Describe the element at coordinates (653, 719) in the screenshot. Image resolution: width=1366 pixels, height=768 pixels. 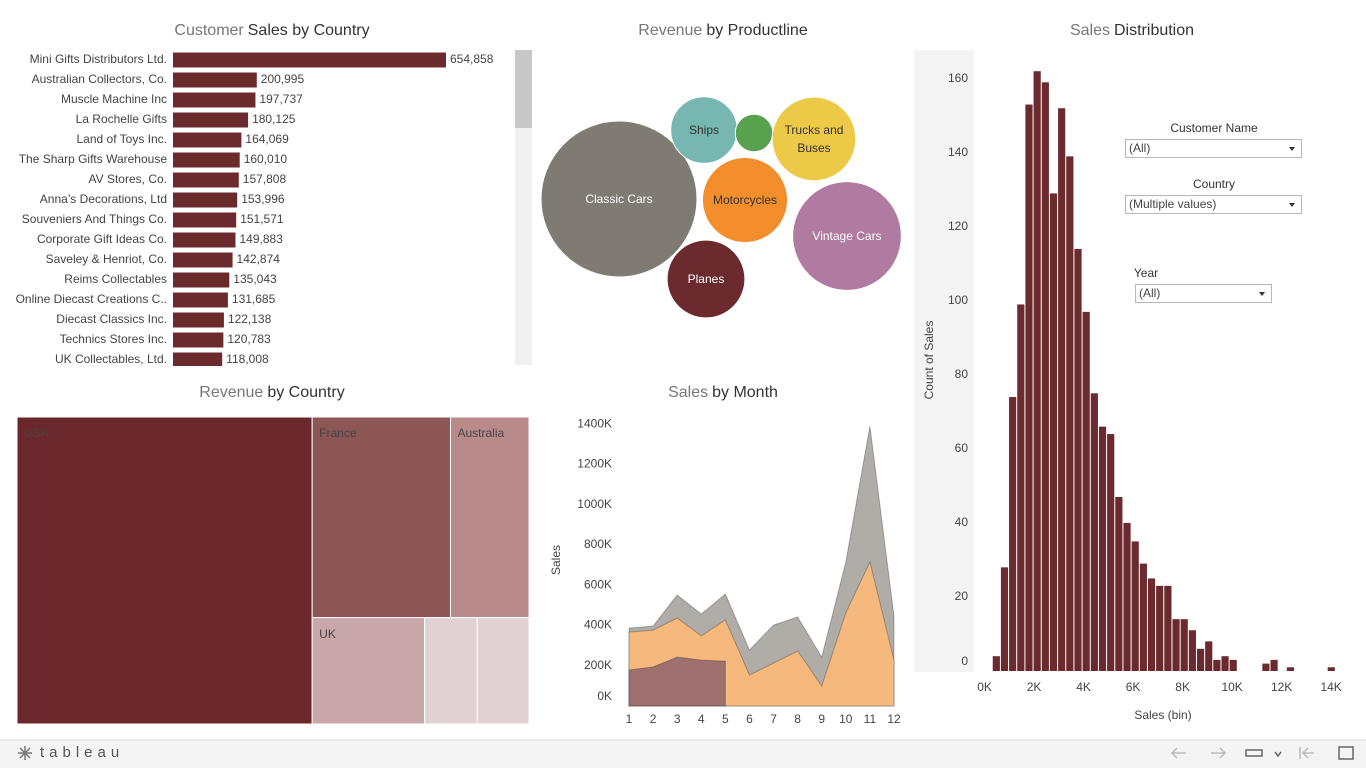
I see `x-tick-label: 2` at that location.